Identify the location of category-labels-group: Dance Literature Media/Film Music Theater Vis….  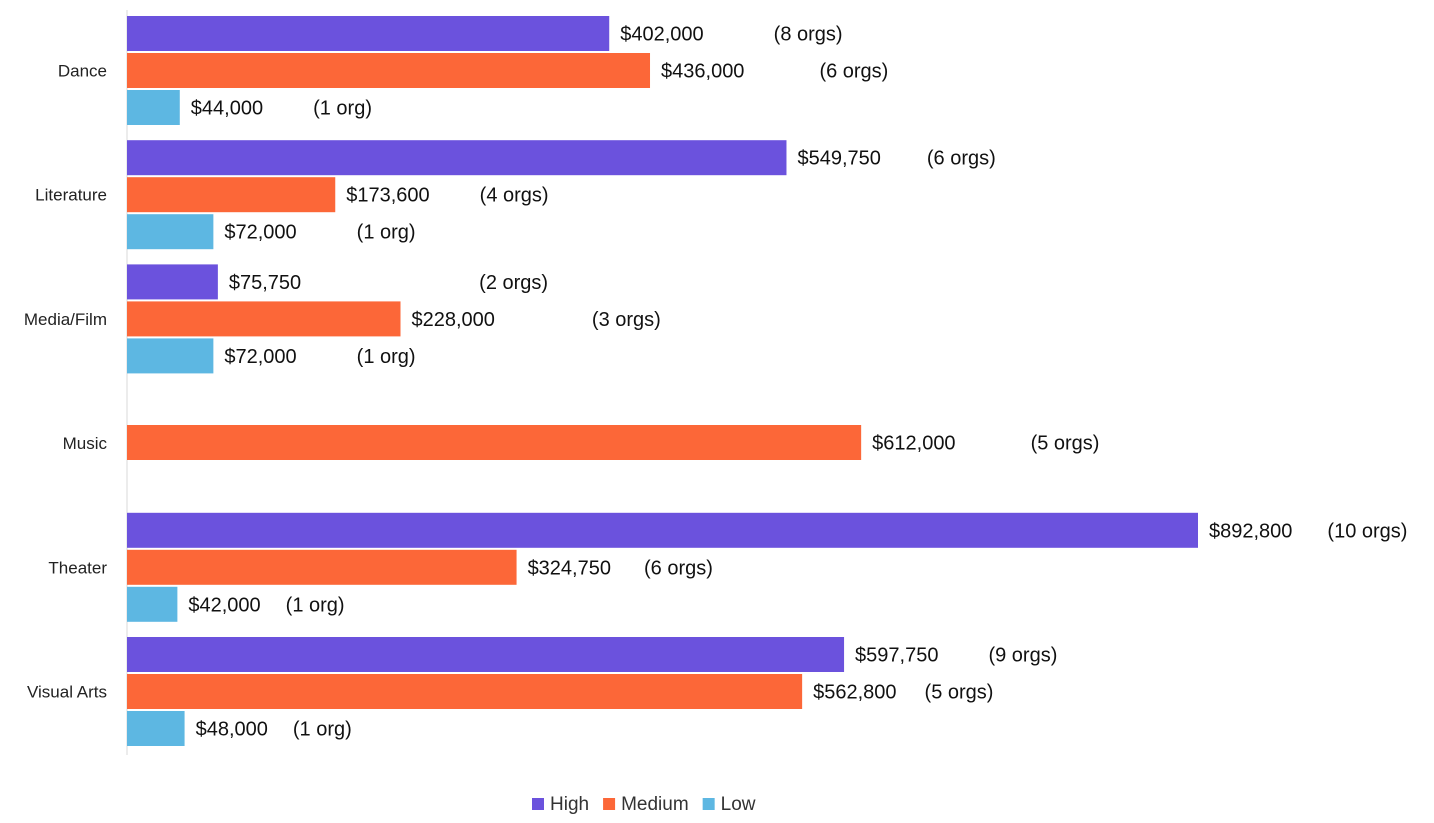
(66, 382).